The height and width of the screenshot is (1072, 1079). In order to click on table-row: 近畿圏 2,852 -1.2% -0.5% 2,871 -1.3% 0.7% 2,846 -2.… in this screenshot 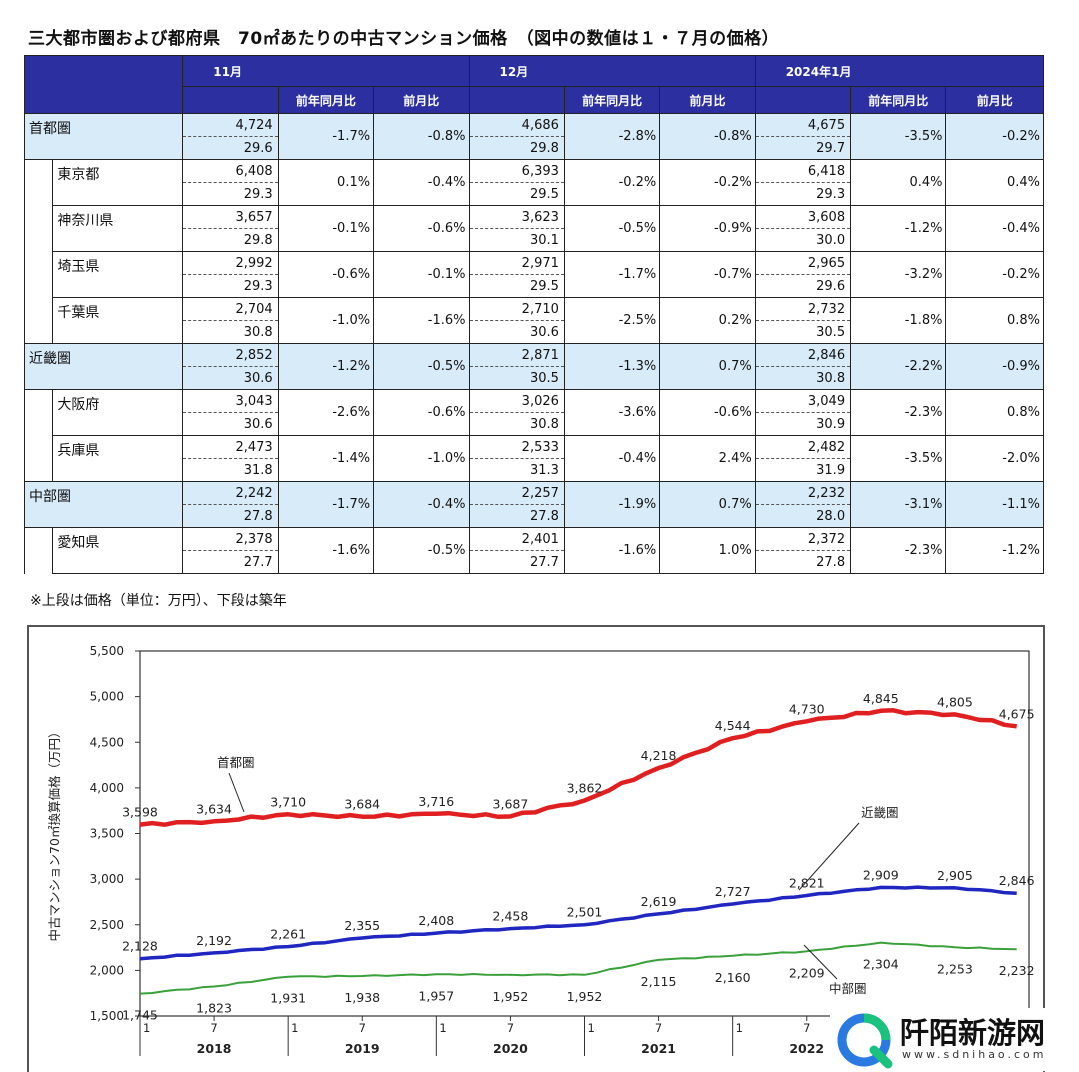, I will do `click(533, 366)`.